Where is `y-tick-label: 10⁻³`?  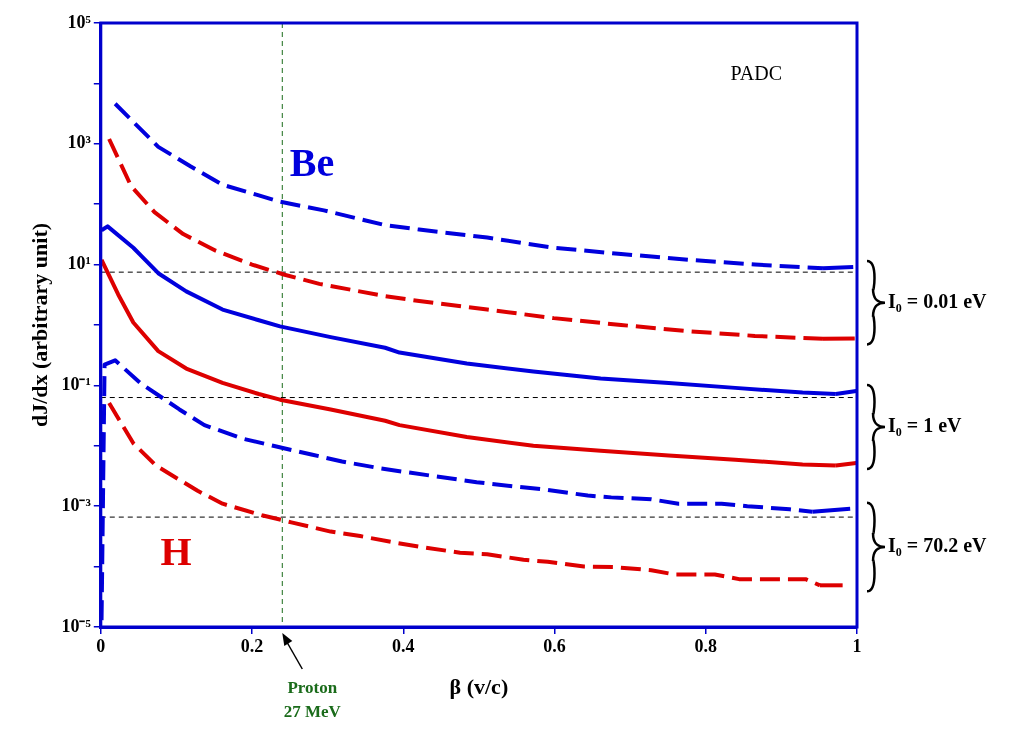
y-tick-label: 10⁻³ is located at coordinates (76, 504).